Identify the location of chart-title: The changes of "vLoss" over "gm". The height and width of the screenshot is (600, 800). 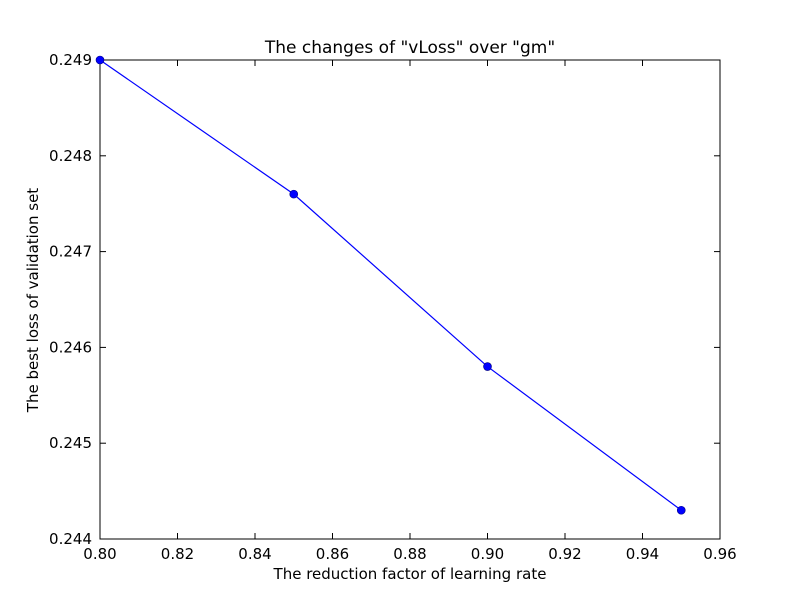
(409, 48).